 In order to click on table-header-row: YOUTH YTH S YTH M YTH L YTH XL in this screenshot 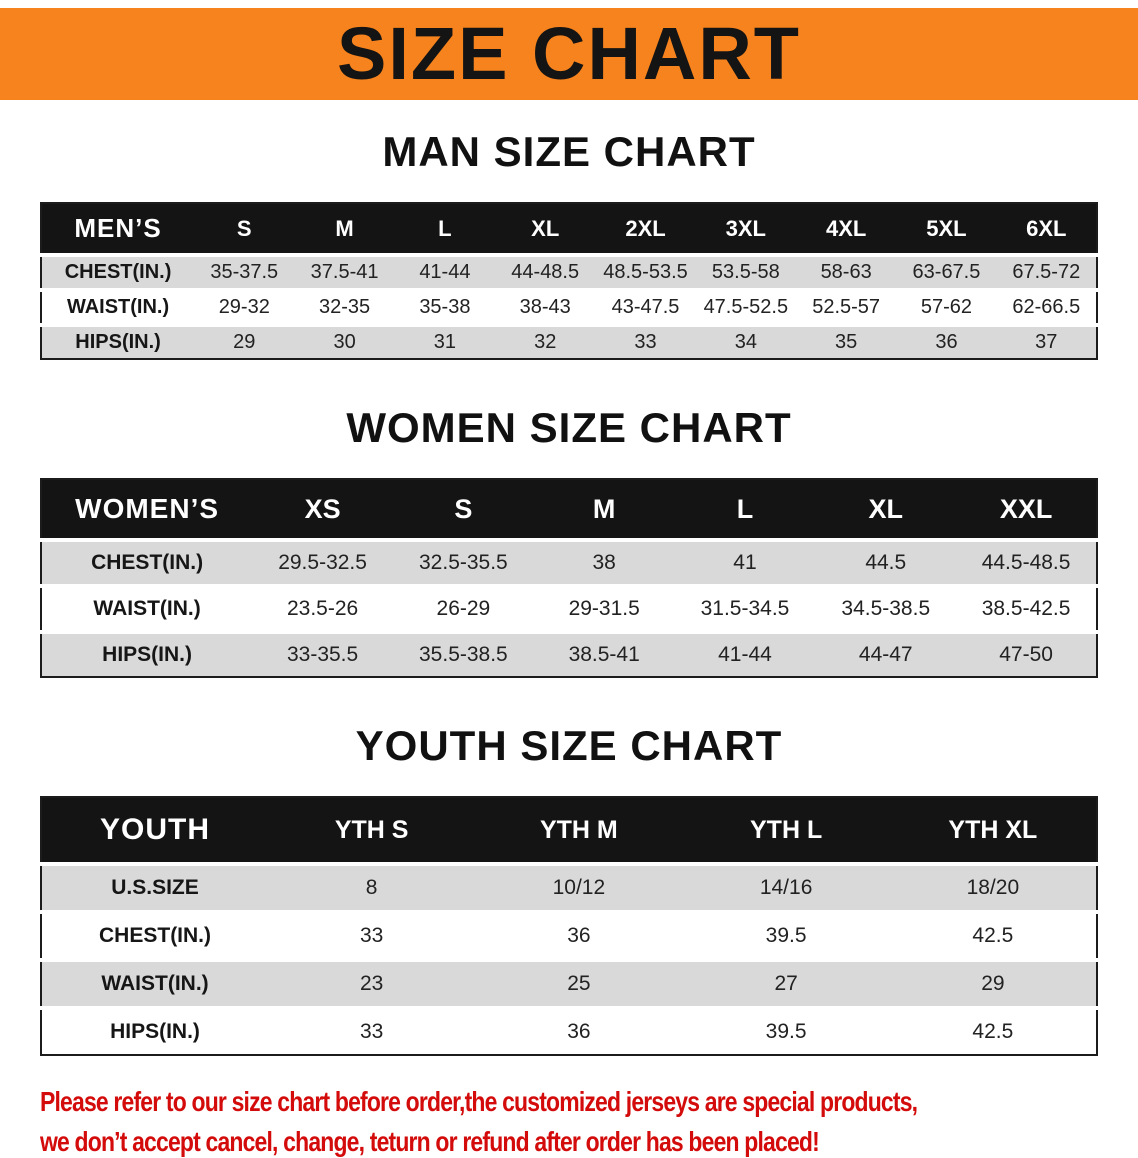, I will do `click(569, 830)`.